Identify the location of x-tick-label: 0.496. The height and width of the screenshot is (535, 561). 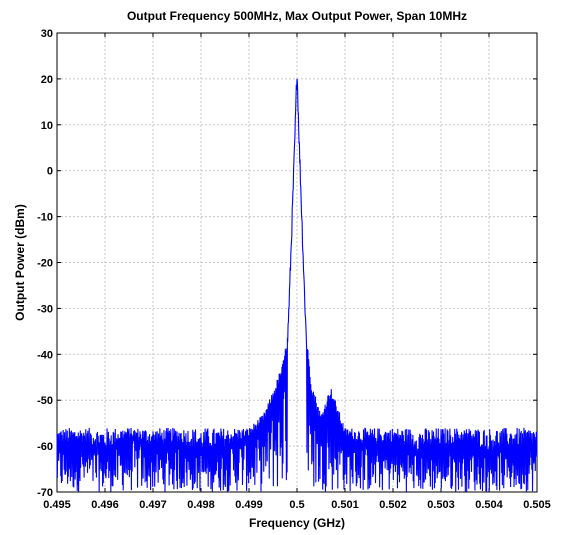
(105, 505).